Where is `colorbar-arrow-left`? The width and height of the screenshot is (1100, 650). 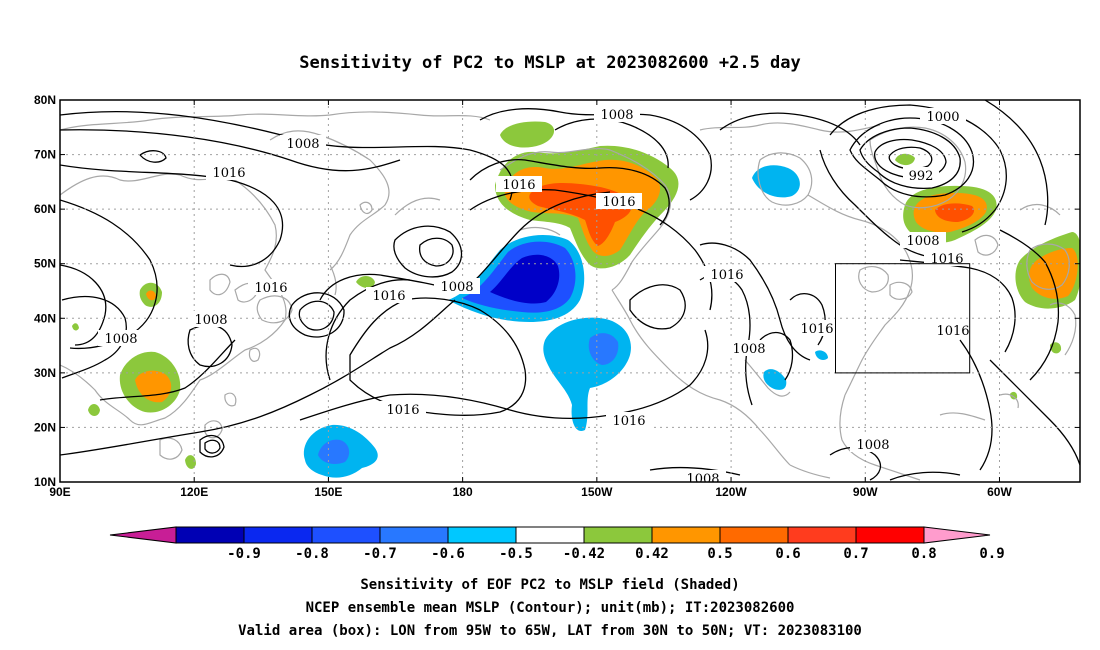 colorbar-arrow-left is located at coordinates (143, 535).